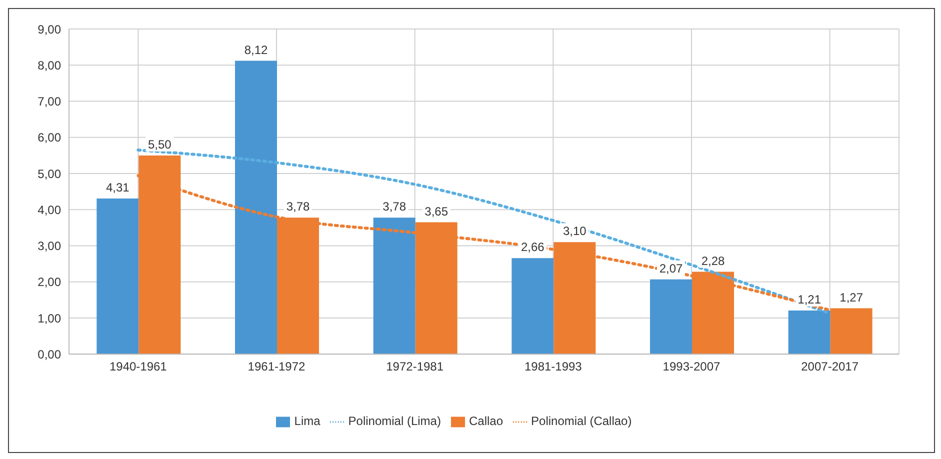 This screenshot has width=941, height=459. What do you see at coordinates (50, 318) in the screenshot?
I see `y-tick-label: 1,00` at bounding box center [50, 318].